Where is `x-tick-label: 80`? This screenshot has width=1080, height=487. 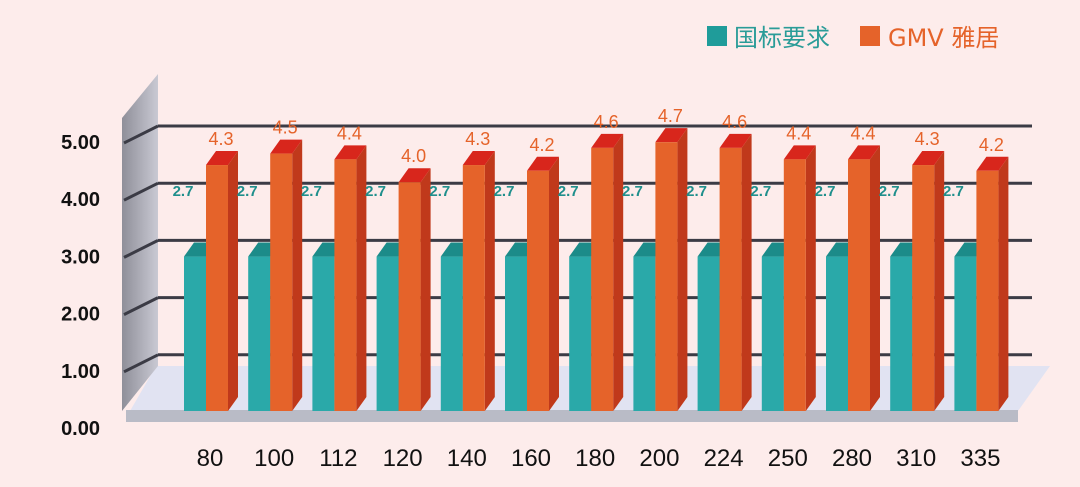 x-tick-label: 80 is located at coordinates (210, 458).